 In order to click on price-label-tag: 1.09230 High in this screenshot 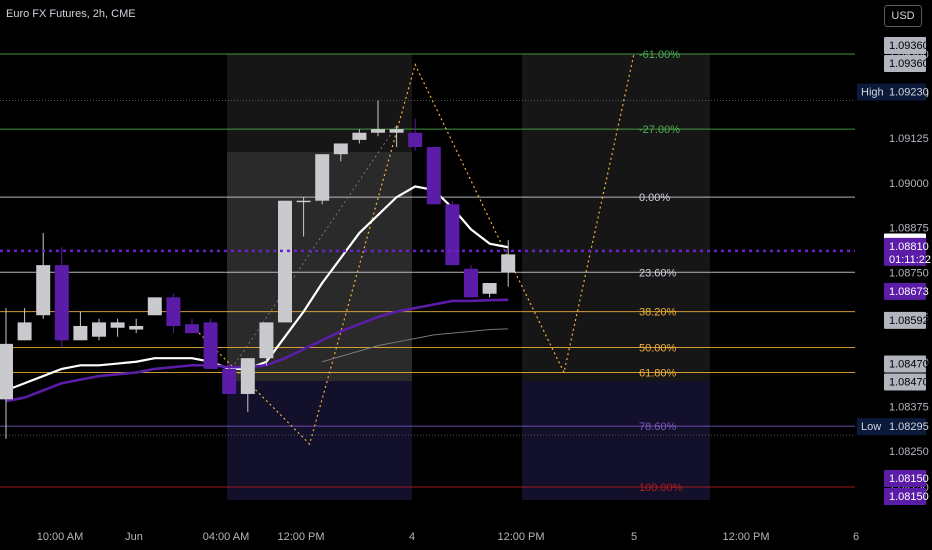, I will do `click(893, 92)`.